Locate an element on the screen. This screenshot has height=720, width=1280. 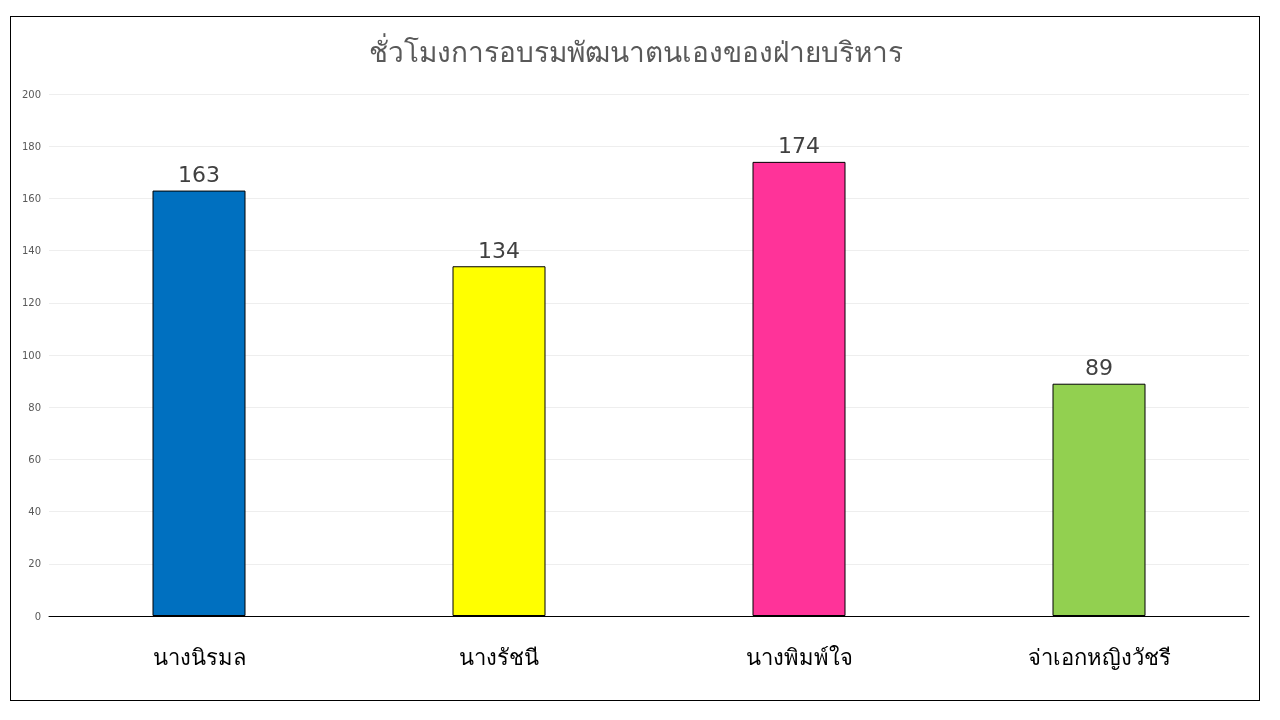
y-tick-label: 80 is located at coordinates (34, 407).